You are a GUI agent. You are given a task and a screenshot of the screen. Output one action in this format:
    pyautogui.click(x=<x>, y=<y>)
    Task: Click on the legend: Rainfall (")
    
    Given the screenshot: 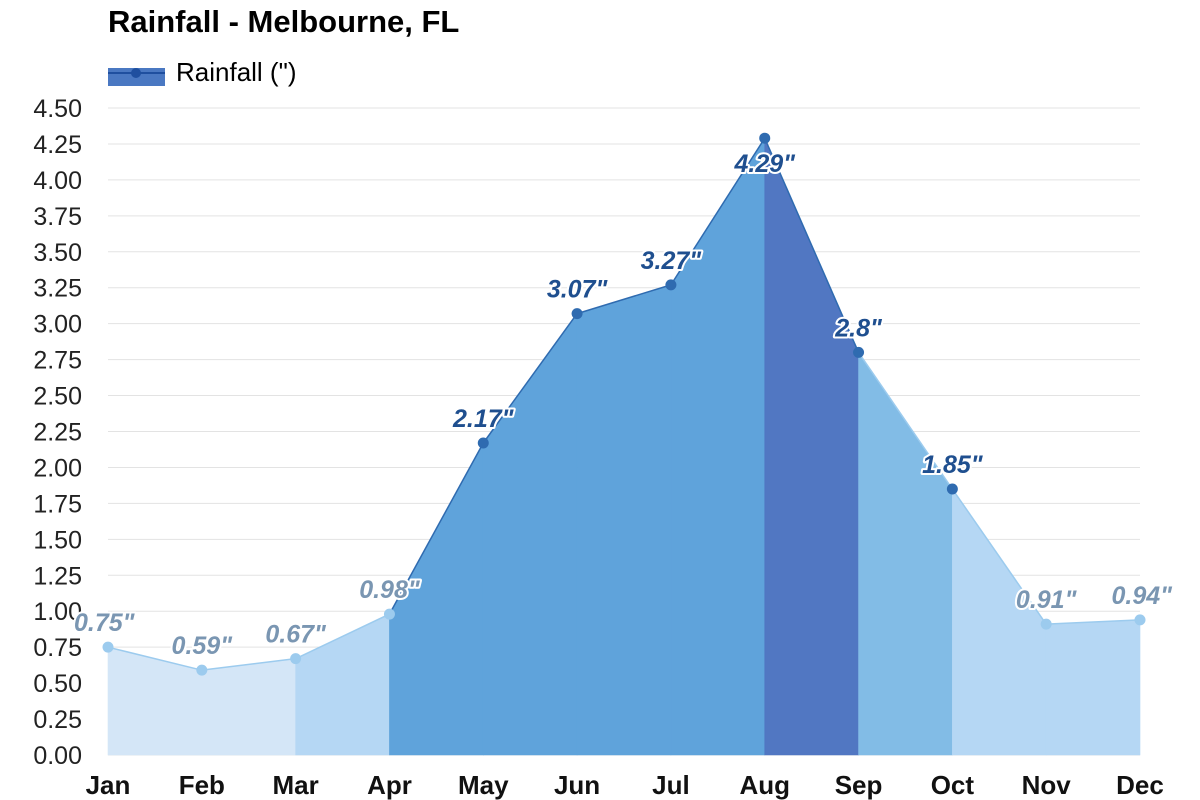 What is the action you would take?
    pyautogui.click(x=202, y=72)
    